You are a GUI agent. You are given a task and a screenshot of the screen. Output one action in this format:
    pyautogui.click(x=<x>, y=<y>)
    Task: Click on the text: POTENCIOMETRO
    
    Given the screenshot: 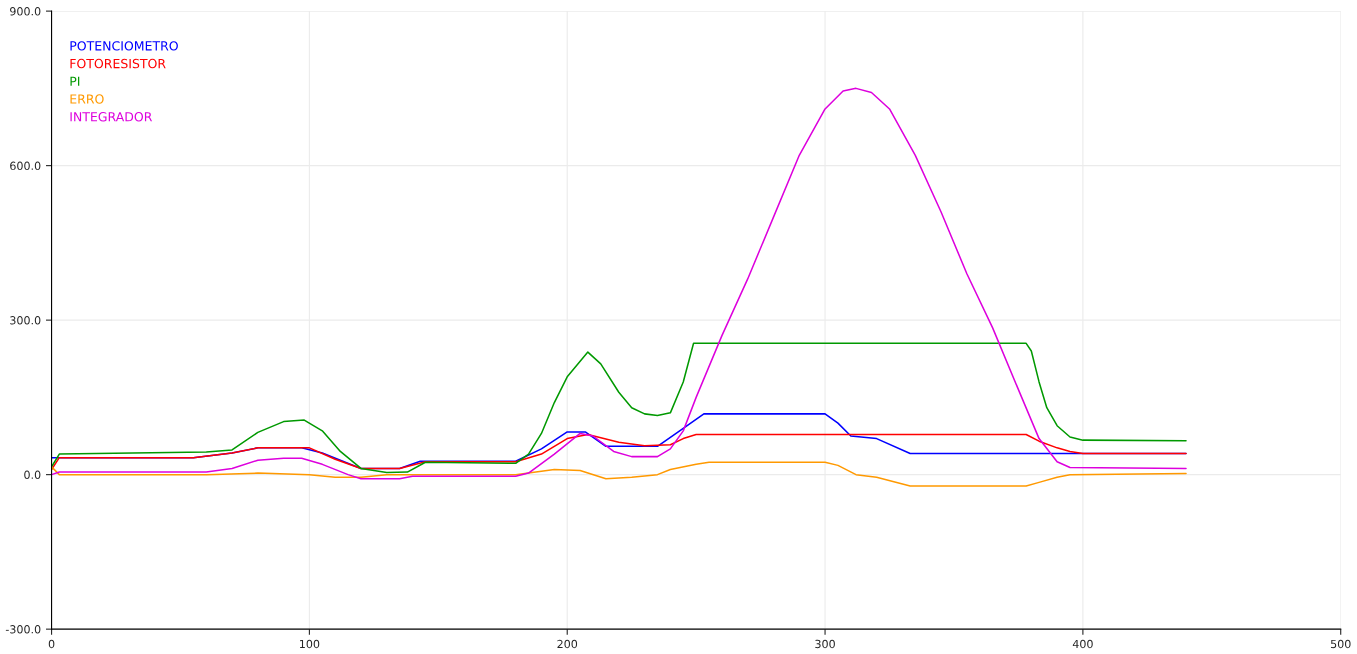 What is the action you would take?
    pyautogui.click(x=124, y=46)
    